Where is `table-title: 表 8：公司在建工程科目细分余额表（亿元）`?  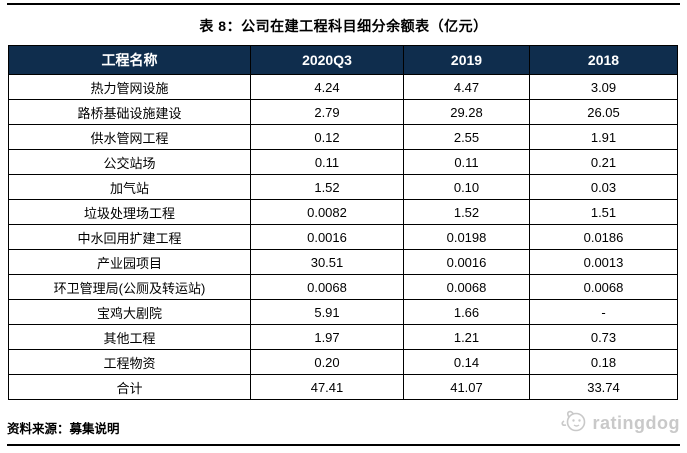 table-title: 表 8：公司在建工程科目细分余额表（亿元） is located at coordinates (343, 26).